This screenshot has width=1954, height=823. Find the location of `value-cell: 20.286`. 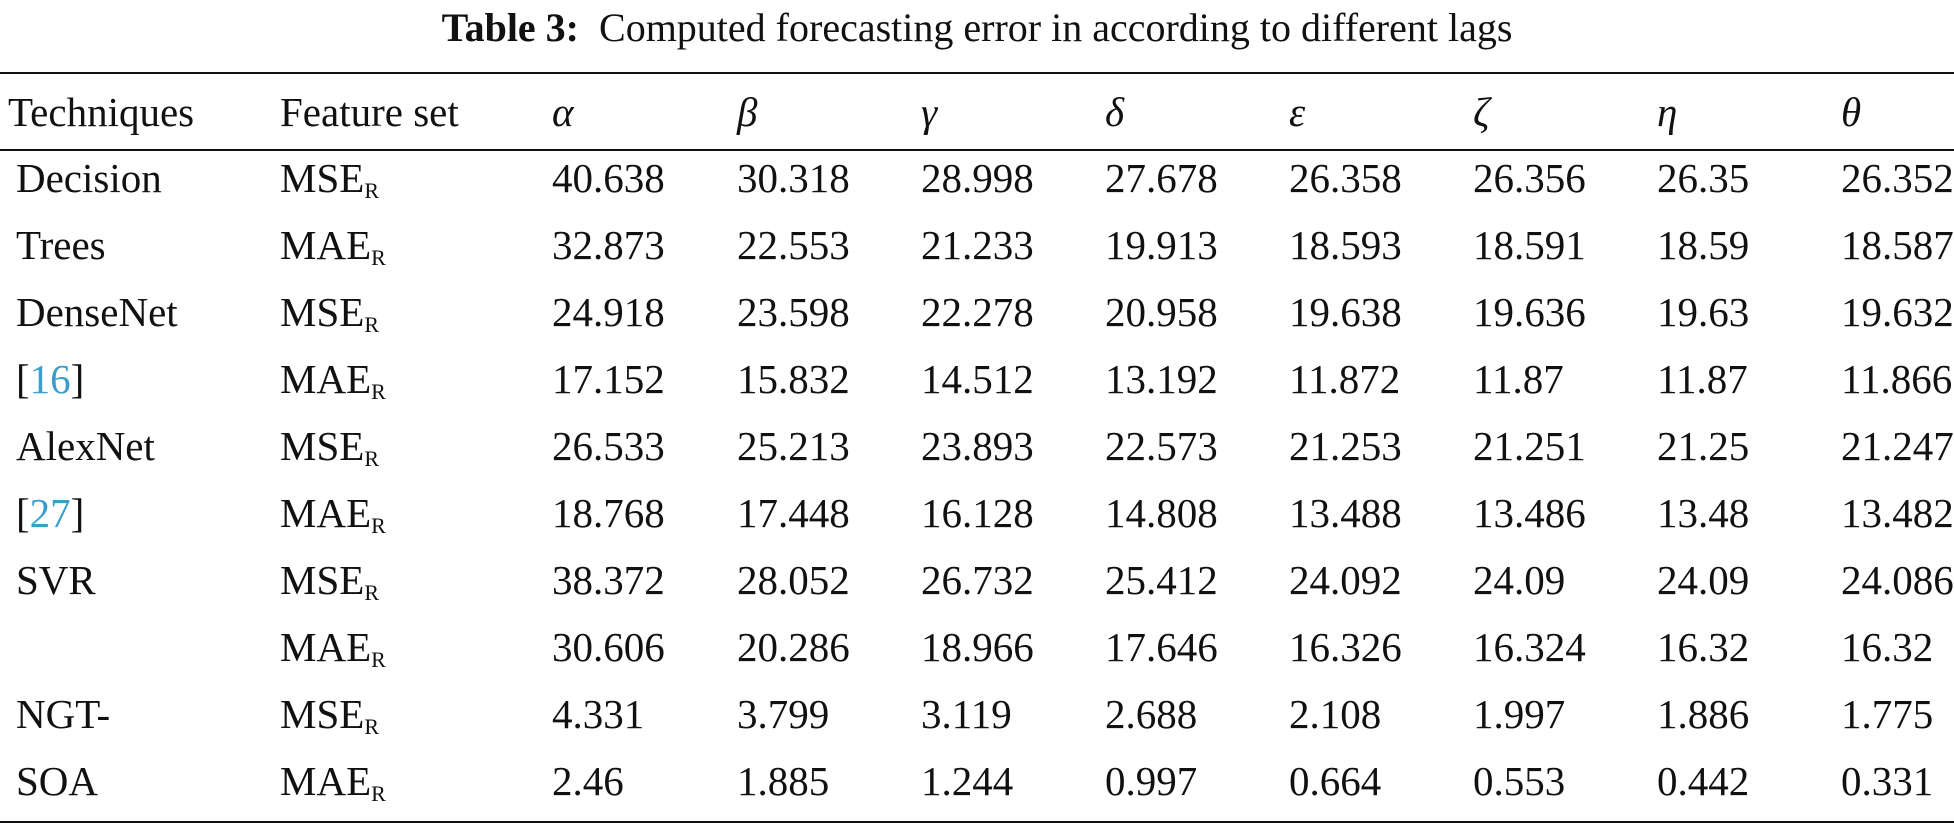

value-cell: 20.286 is located at coordinates (793, 647).